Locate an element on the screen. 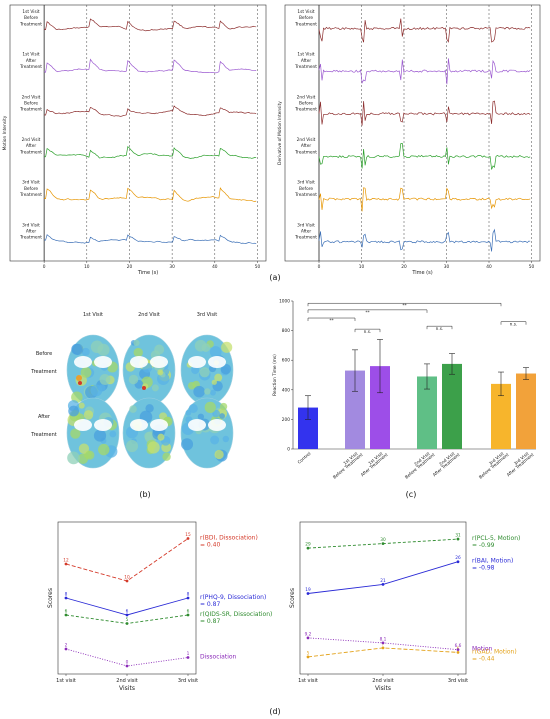 Image resolution: width=550 pixels, height=719 pixels. trace-label-4: 2nd Visit is located at coordinates (306, 140).